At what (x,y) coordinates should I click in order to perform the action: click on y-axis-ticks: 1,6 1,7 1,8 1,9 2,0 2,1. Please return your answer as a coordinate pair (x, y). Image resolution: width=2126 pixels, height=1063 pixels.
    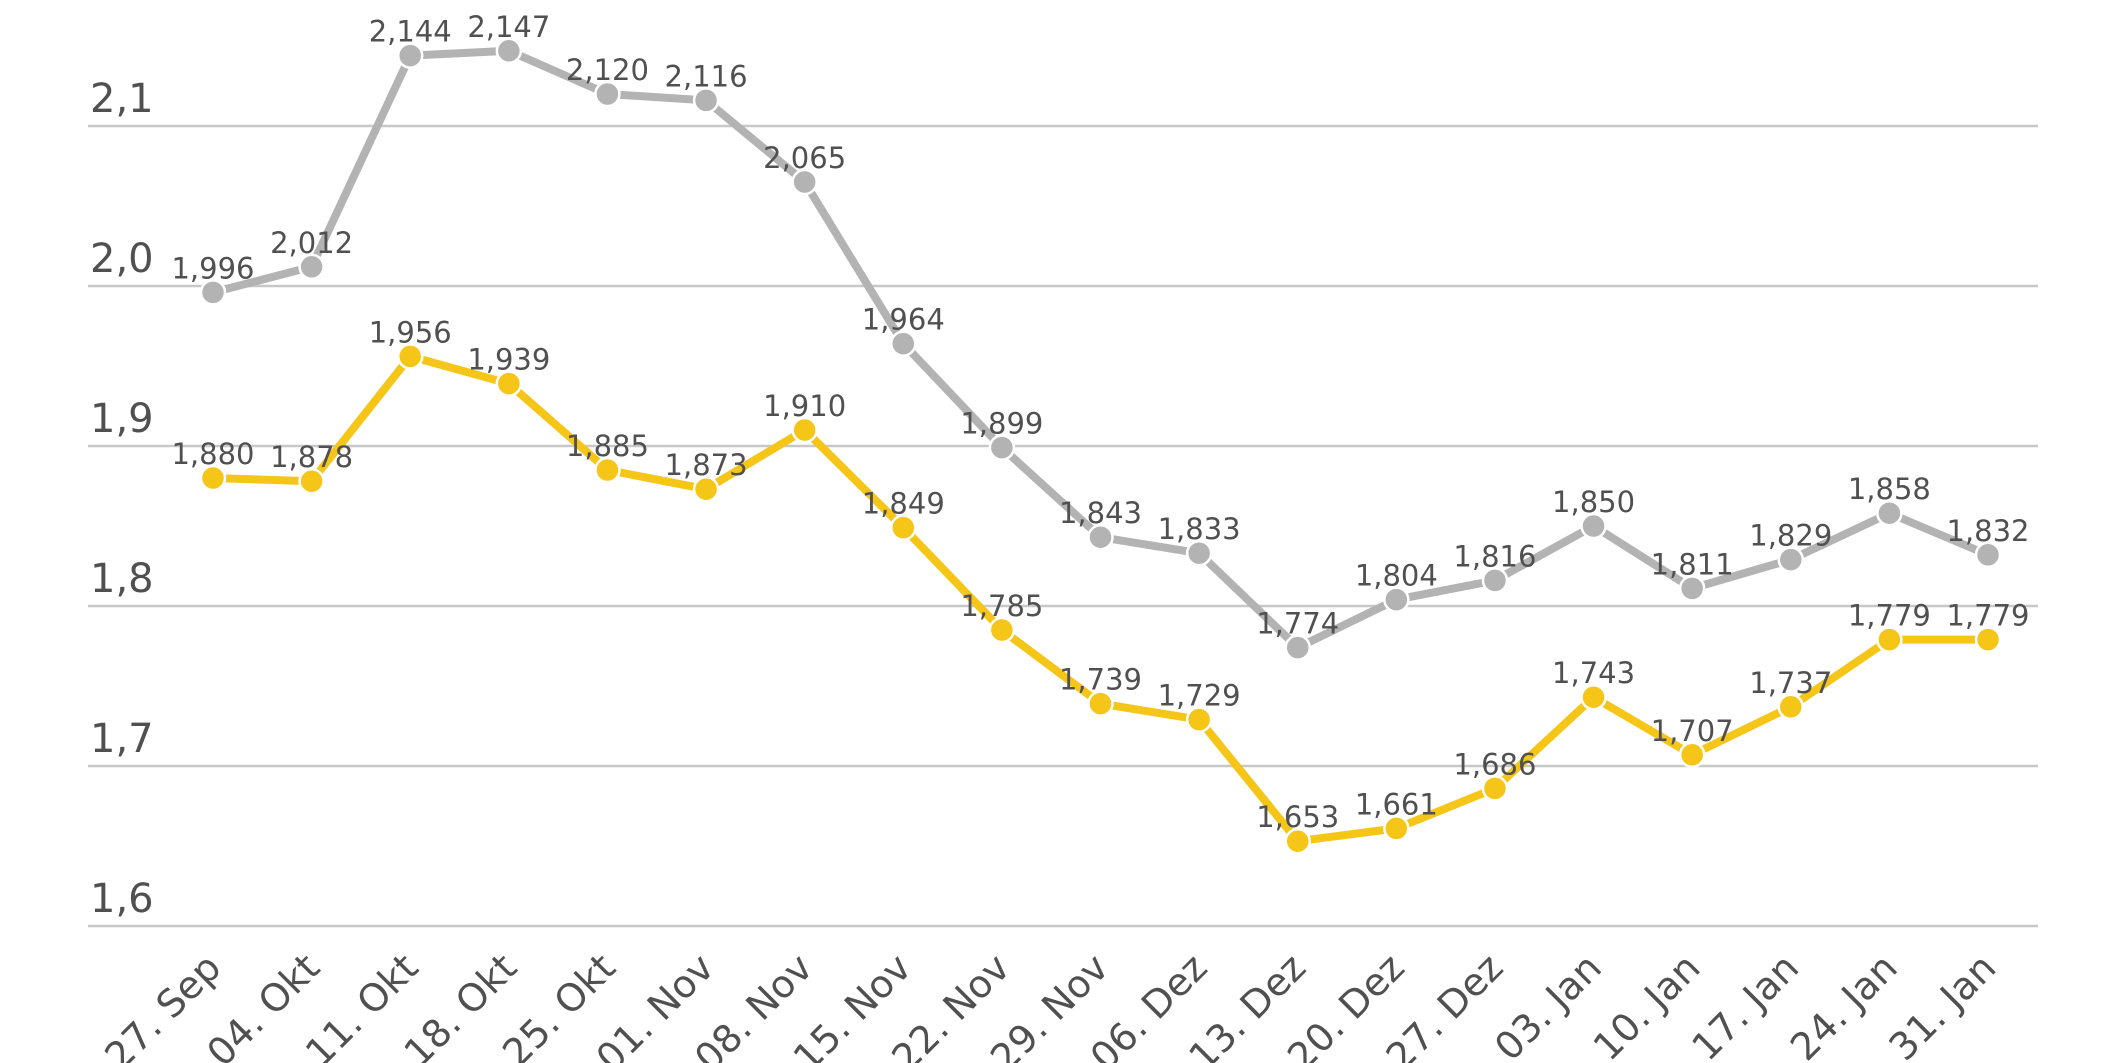
    Looking at the image, I should click on (122, 499).